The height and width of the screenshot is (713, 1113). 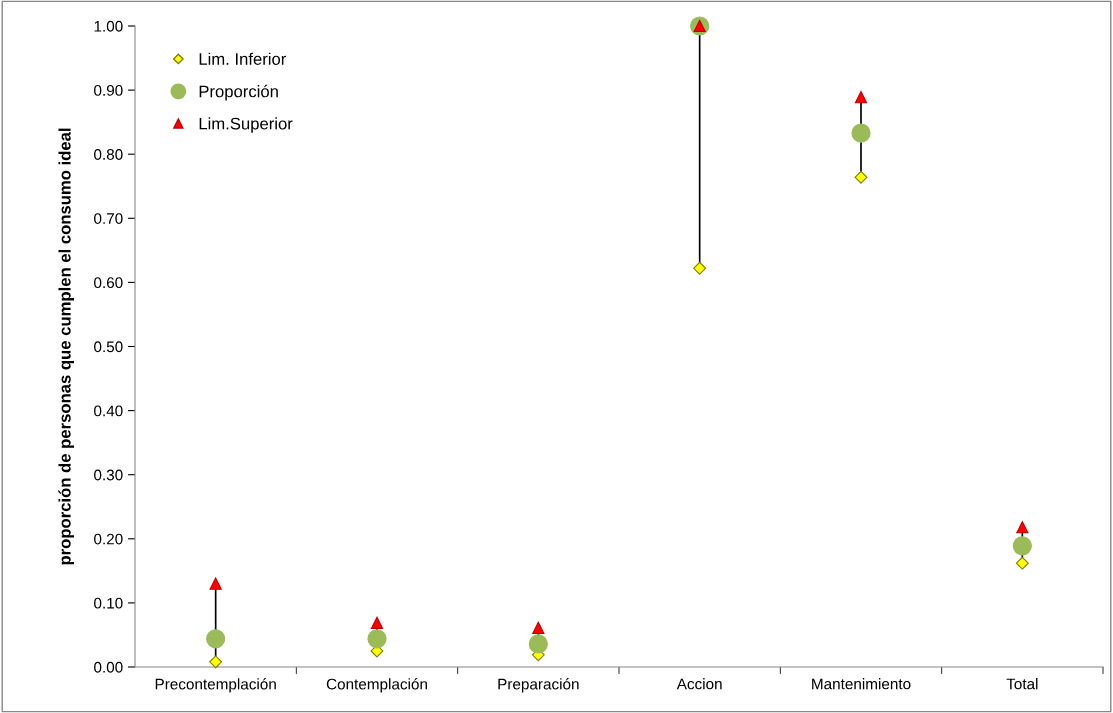 I want to click on y-tick-label: 0.30, so click(x=108, y=475).